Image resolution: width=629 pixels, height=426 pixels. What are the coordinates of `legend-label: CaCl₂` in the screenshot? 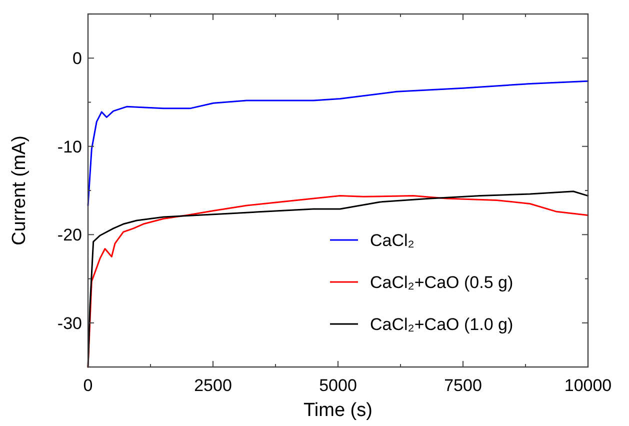 It's located at (392, 240).